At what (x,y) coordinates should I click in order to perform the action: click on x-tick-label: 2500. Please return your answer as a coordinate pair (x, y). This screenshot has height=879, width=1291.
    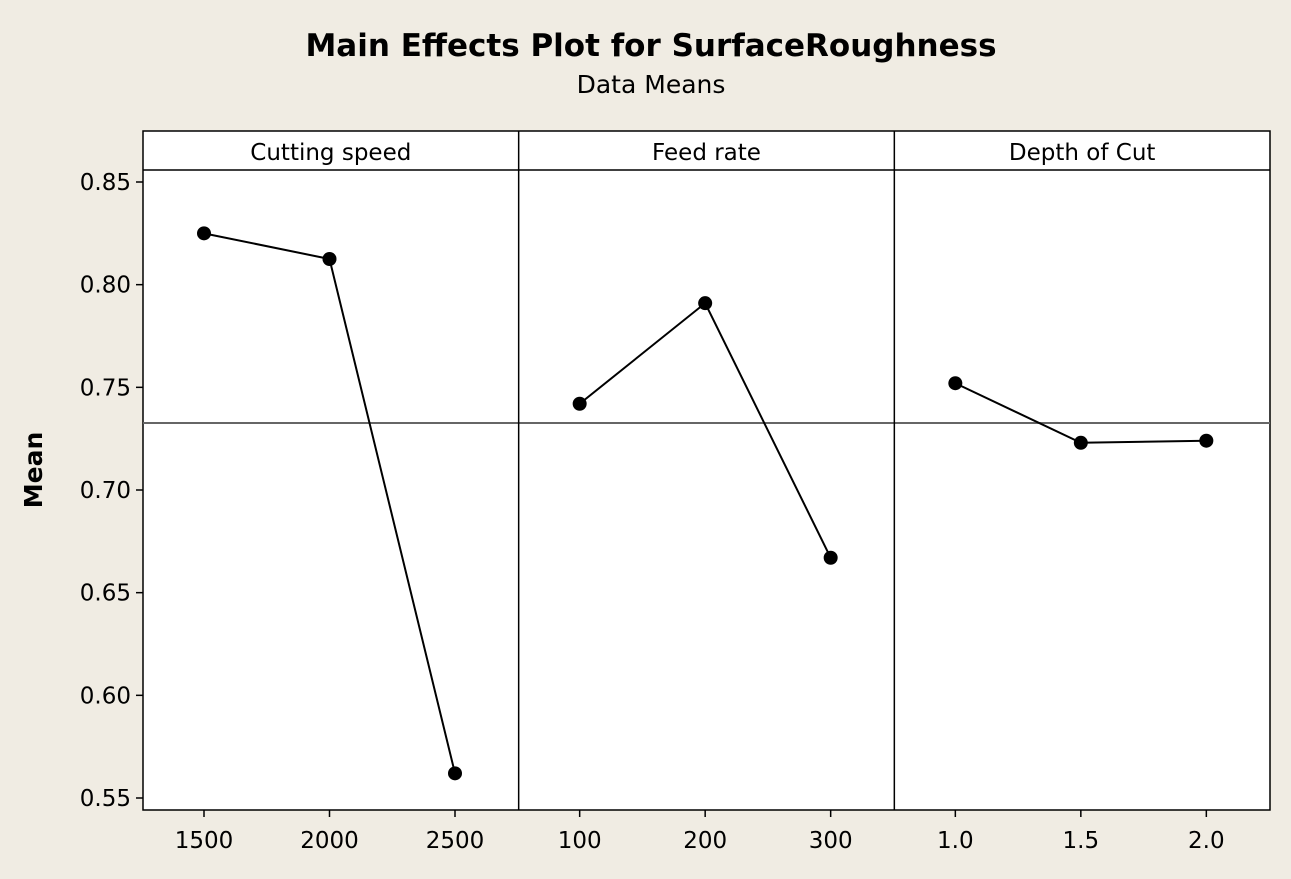
    Looking at the image, I should click on (455, 841).